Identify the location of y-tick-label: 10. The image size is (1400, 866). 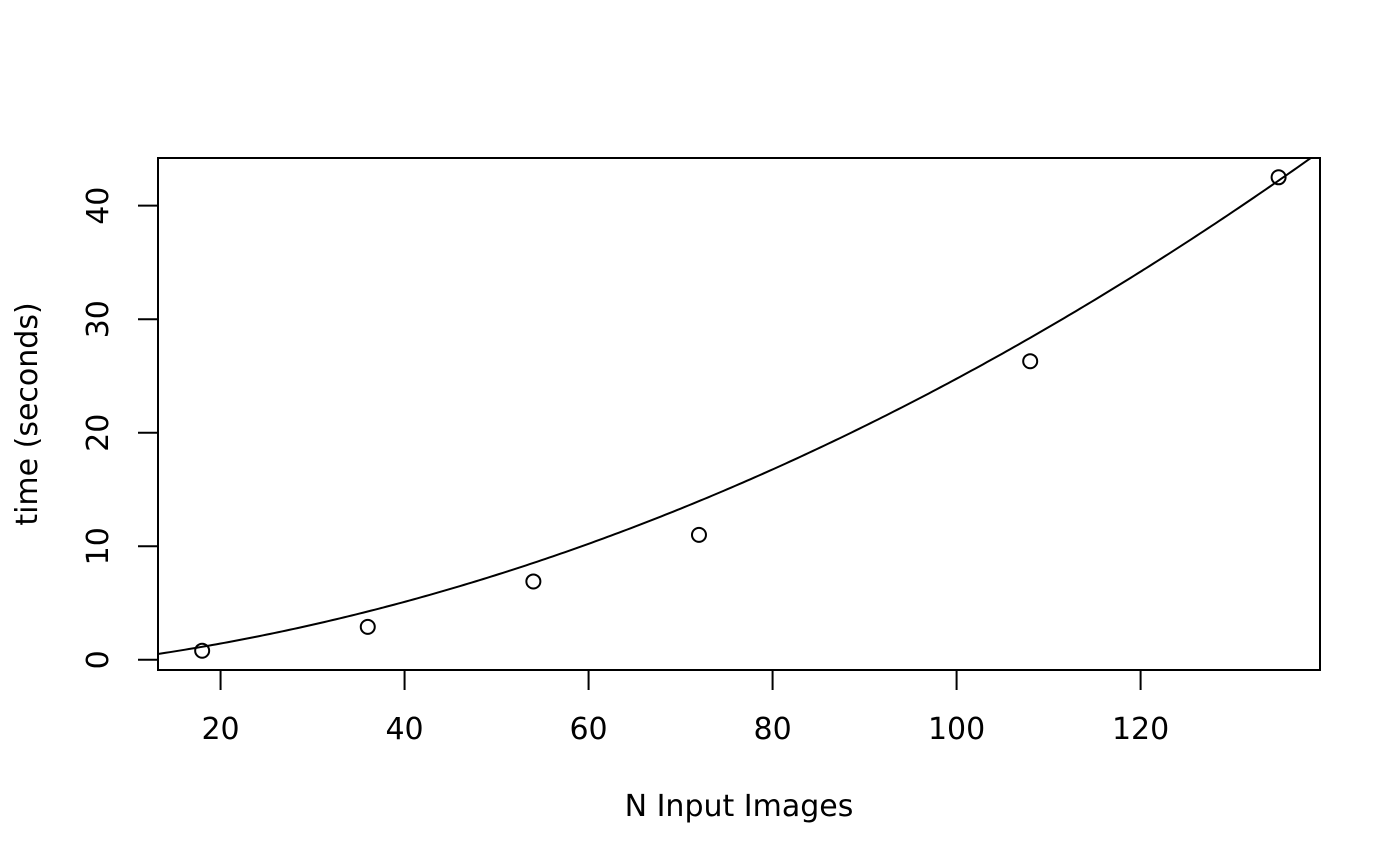
(98, 546).